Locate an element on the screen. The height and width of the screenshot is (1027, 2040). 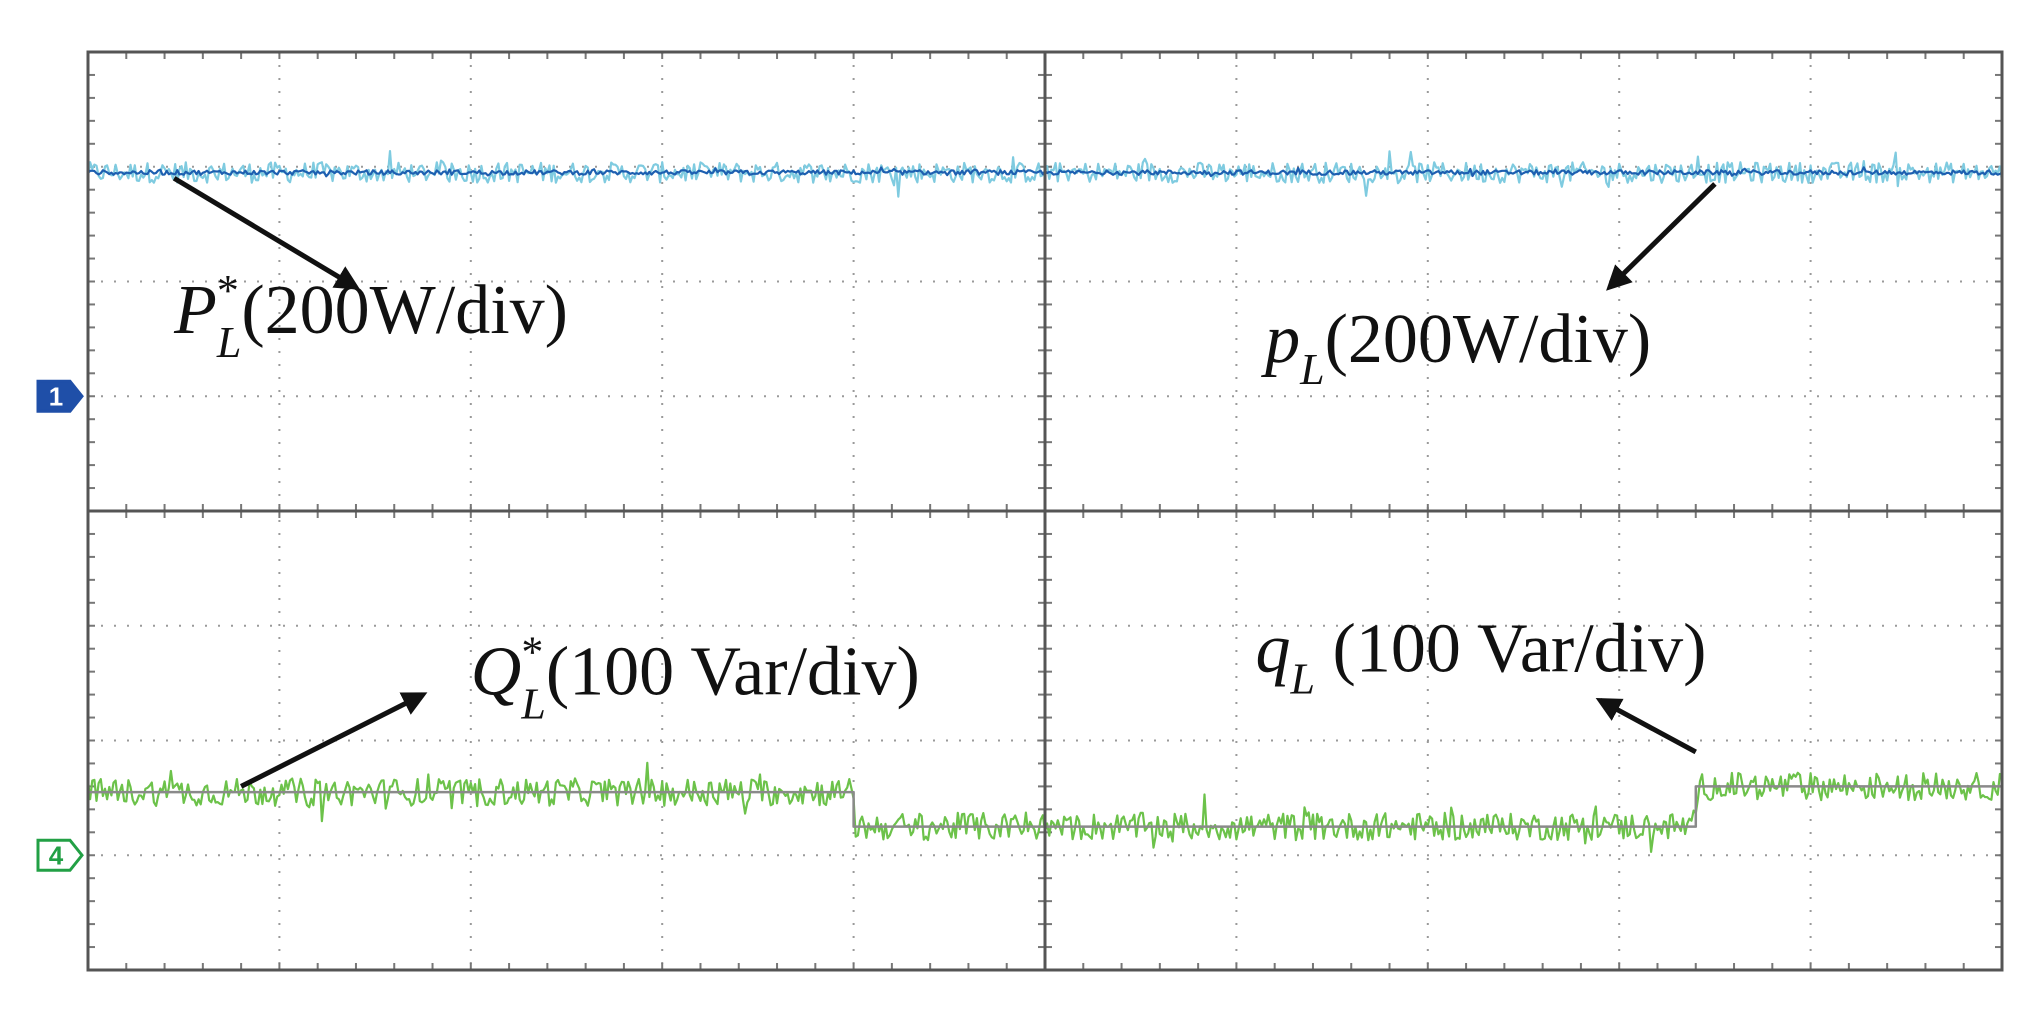
channel-marker-label: 1 is located at coordinates (56, 396).